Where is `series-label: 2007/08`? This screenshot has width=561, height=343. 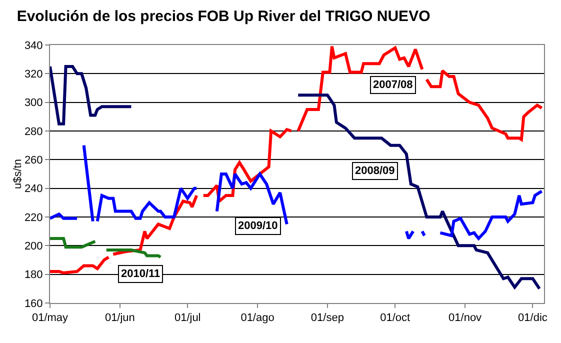 series-label: 2007/08 is located at coordinates (393, 85).